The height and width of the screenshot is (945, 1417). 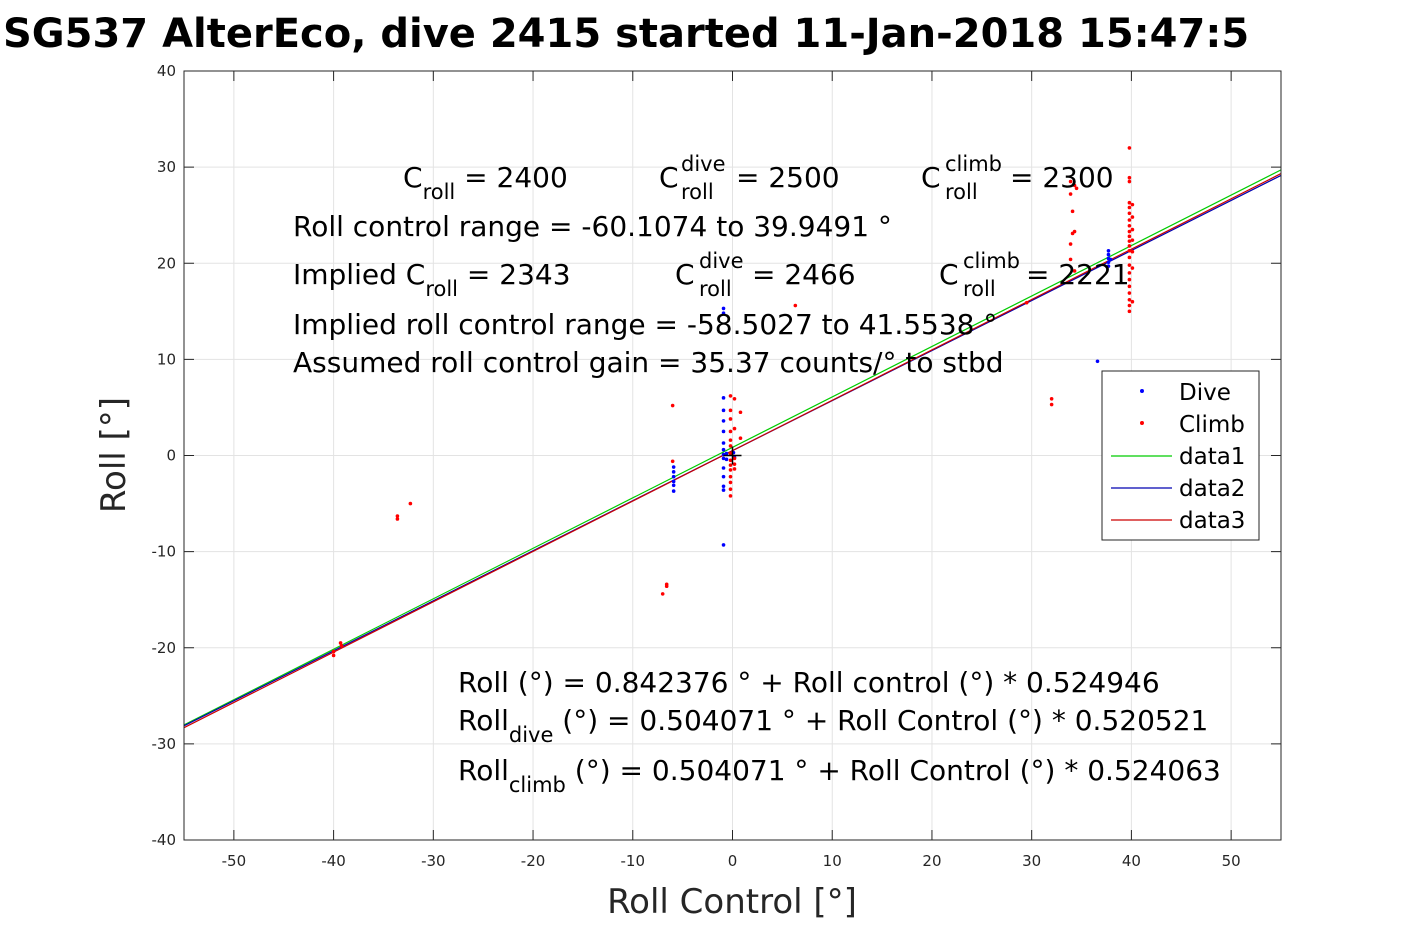 I want to click on legend-marker-climb, so click(x=1142, y=423).